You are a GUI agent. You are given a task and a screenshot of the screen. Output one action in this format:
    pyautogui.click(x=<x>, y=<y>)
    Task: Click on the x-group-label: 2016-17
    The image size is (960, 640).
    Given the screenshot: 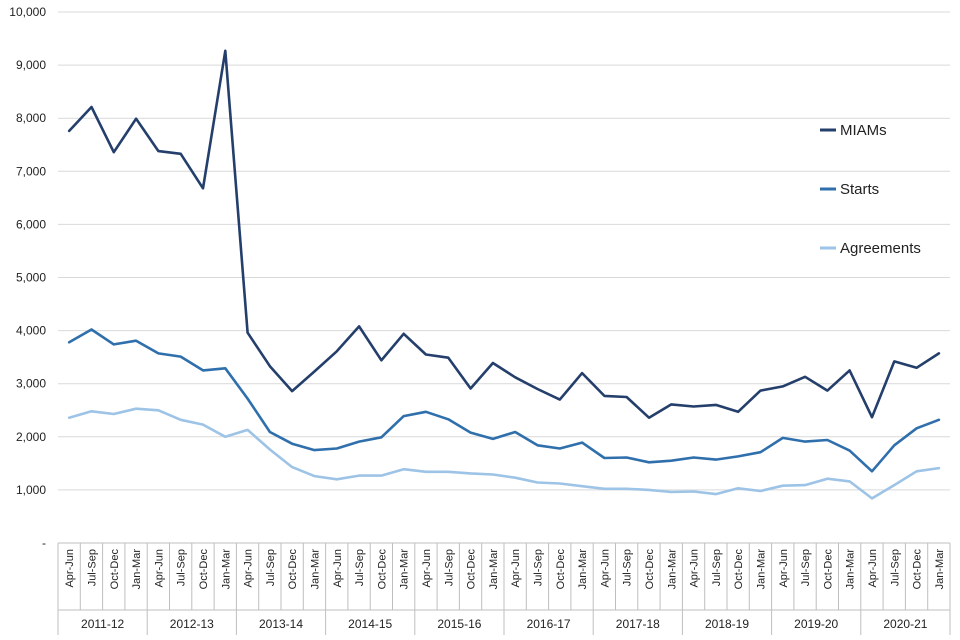 What is the action you would take?
    pyautogui.click(x=549, y=624)
    